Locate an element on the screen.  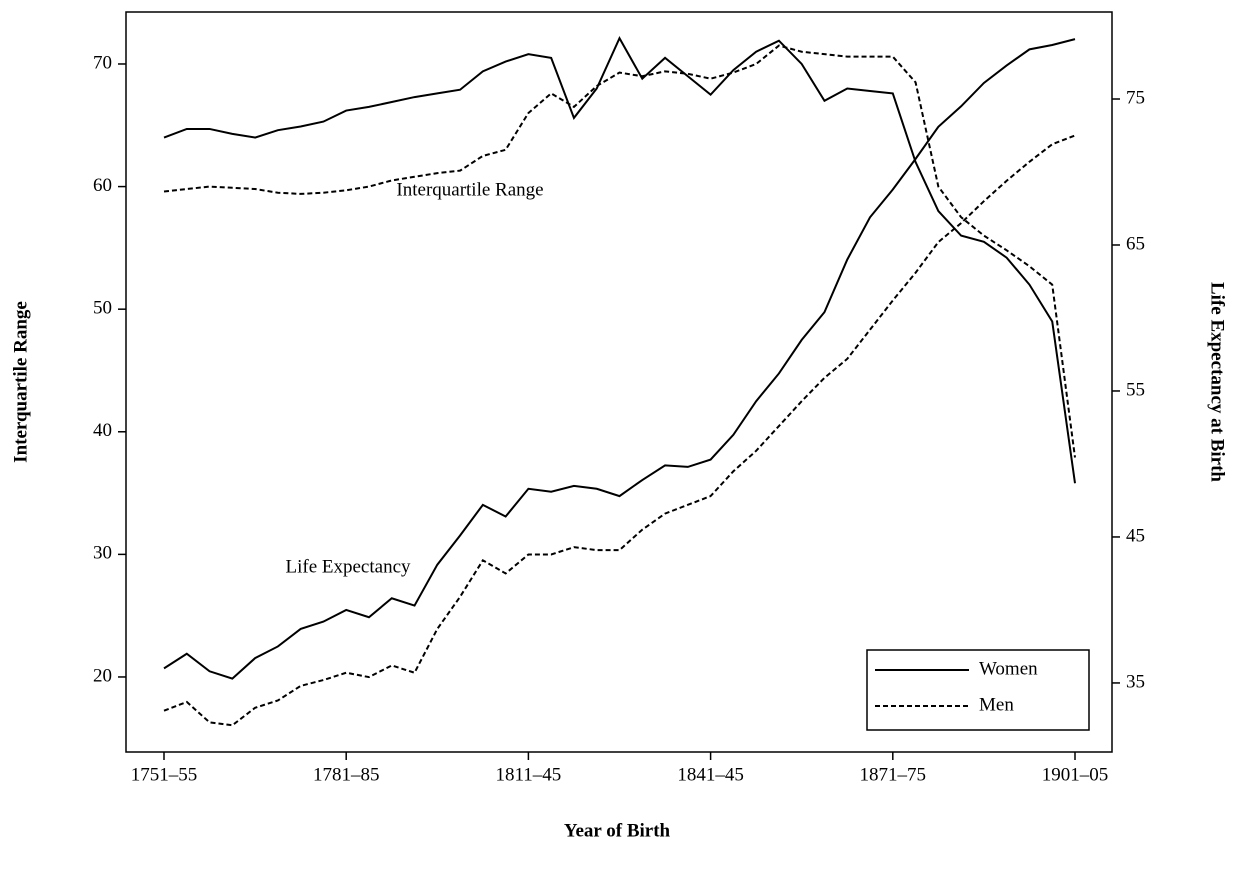
x-tick-label: 1841–45 is located at coordinates (710, 774).